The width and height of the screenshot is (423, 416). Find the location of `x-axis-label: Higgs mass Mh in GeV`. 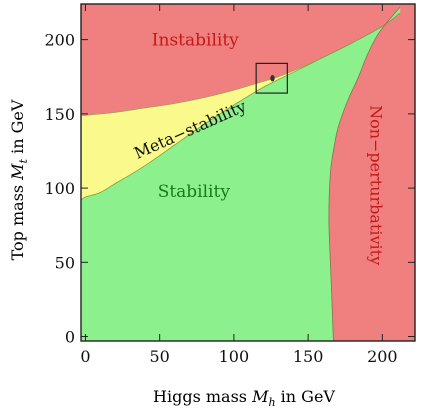

x-axis-label: Higgs mass Mh in GeV is located at coordinates (244, 398).